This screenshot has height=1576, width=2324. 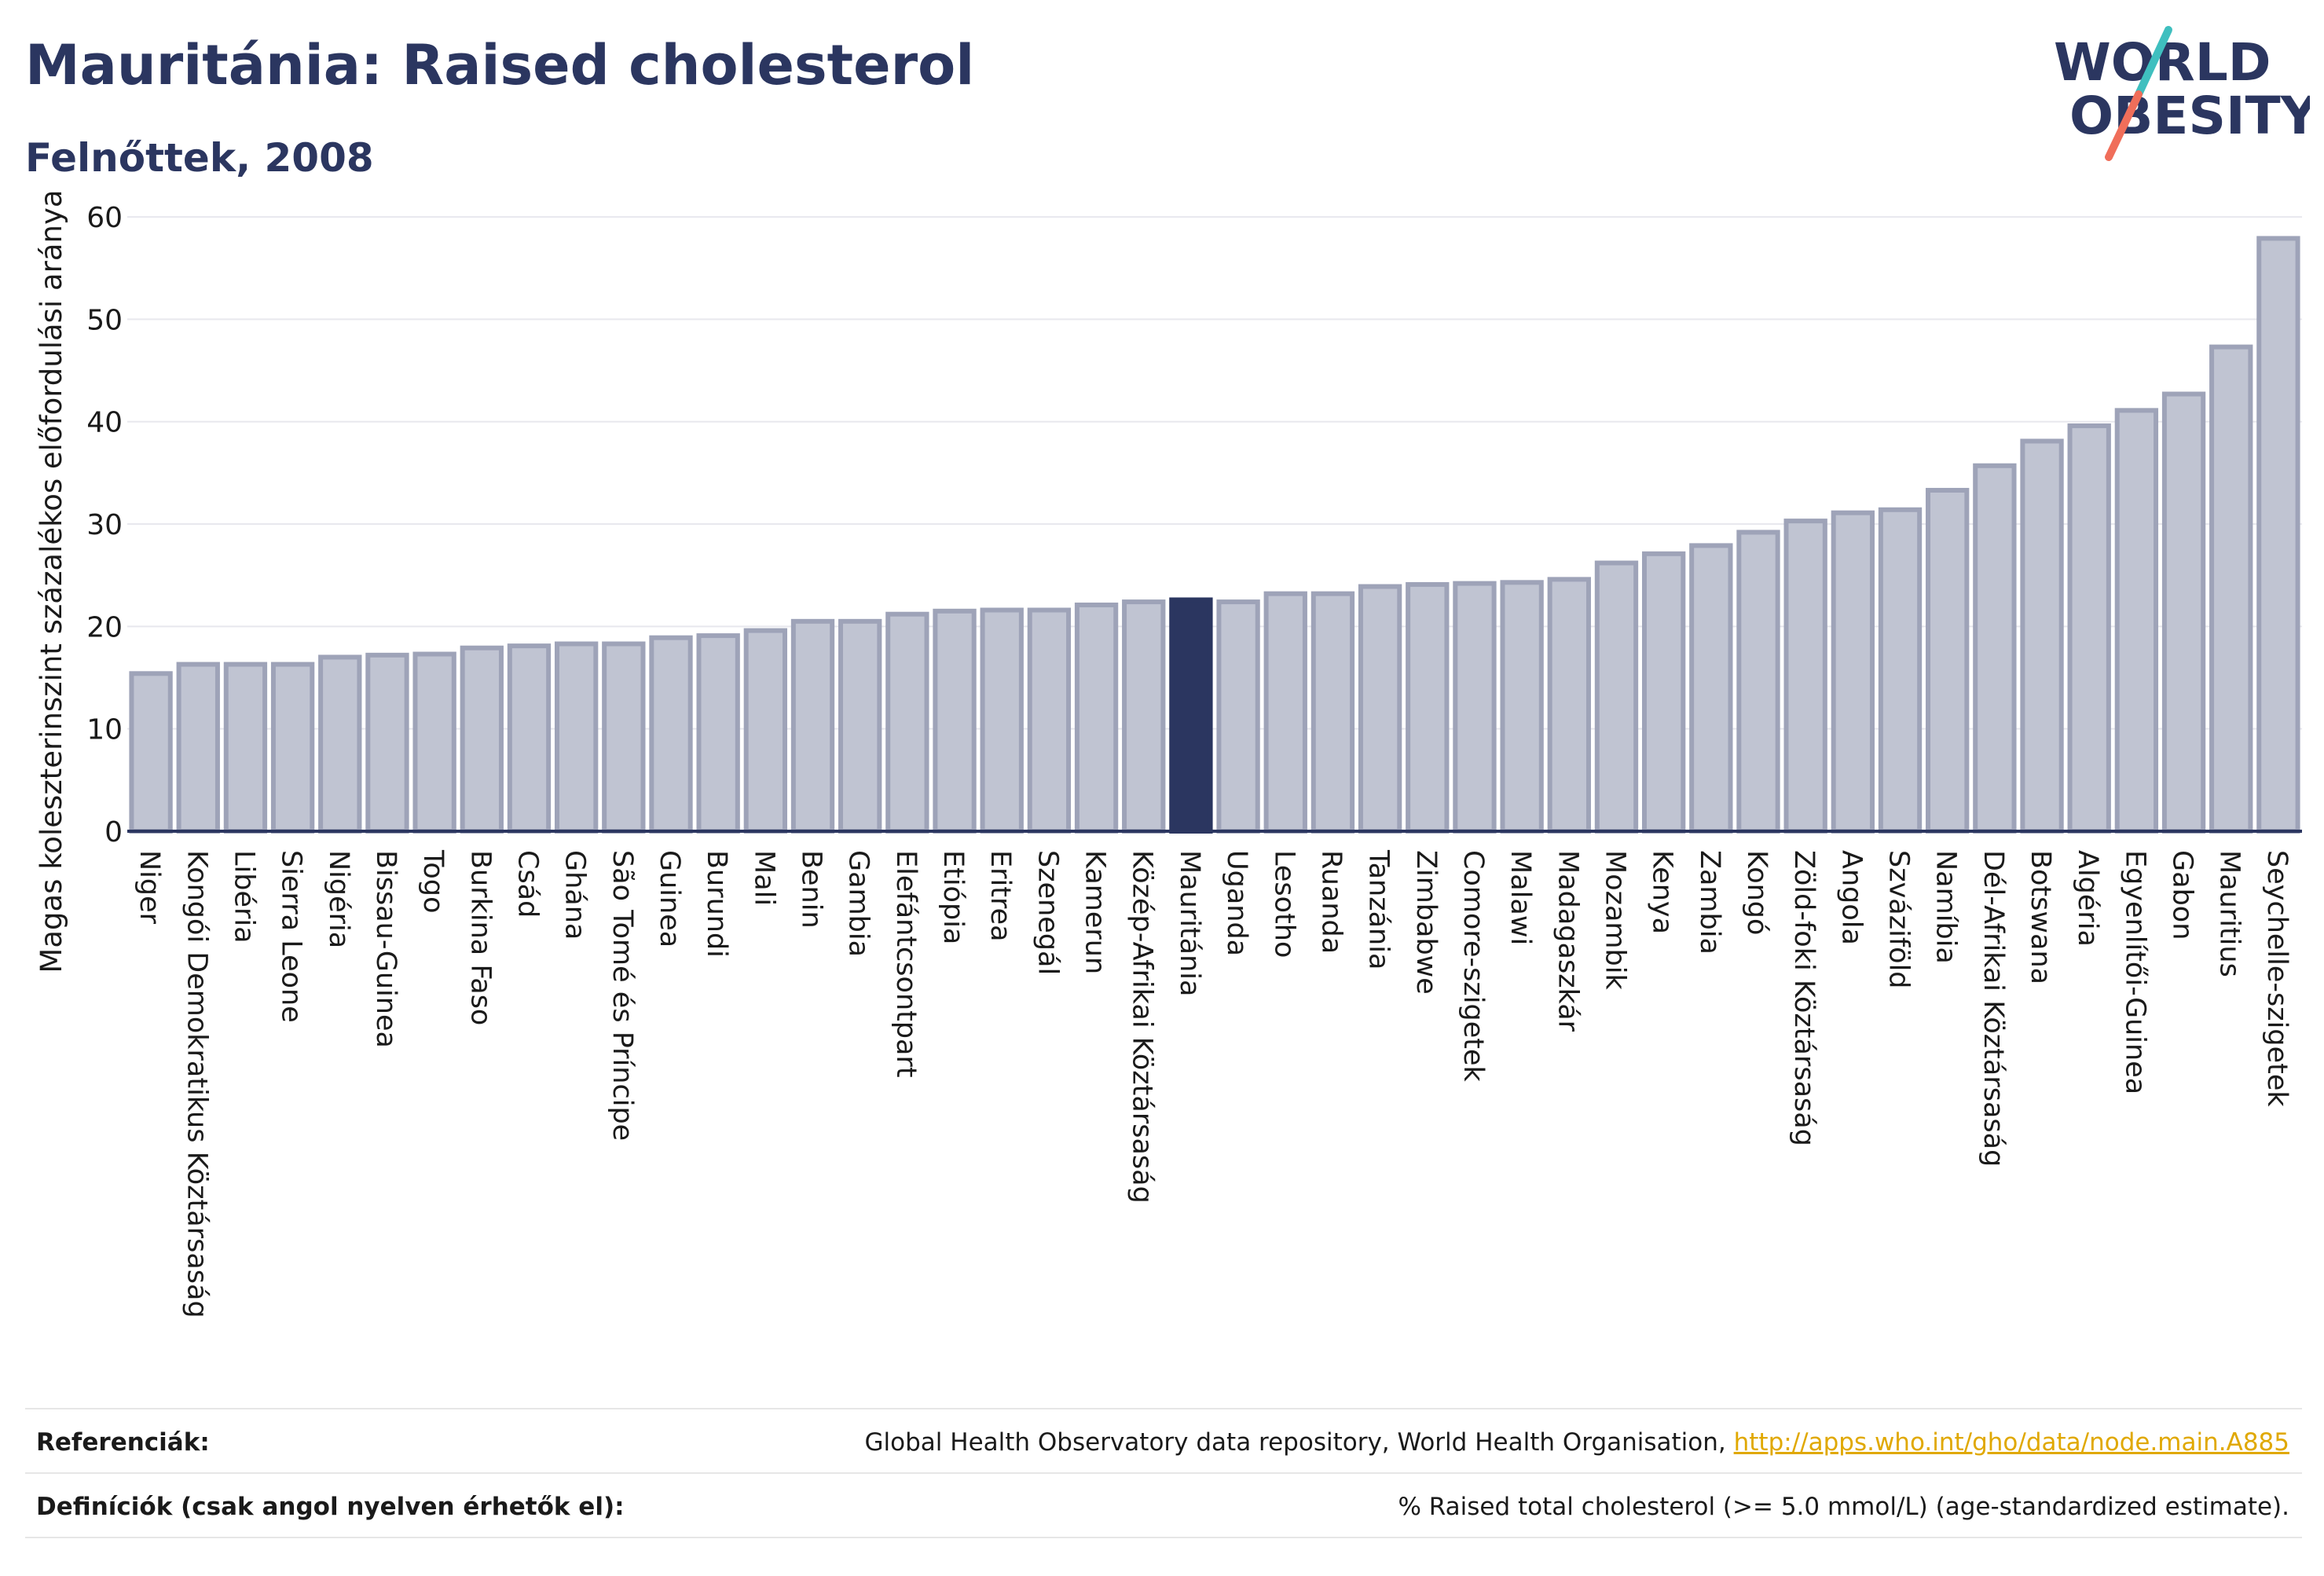 I want to click on world-obesity-logo: WORLD OBESITY, so click(x=2182, y=93).